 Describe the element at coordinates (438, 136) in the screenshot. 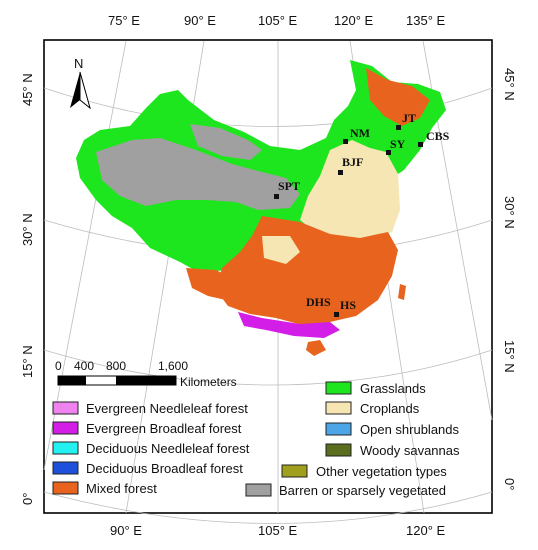

I see `site-label-cbs: CBS` at that location.